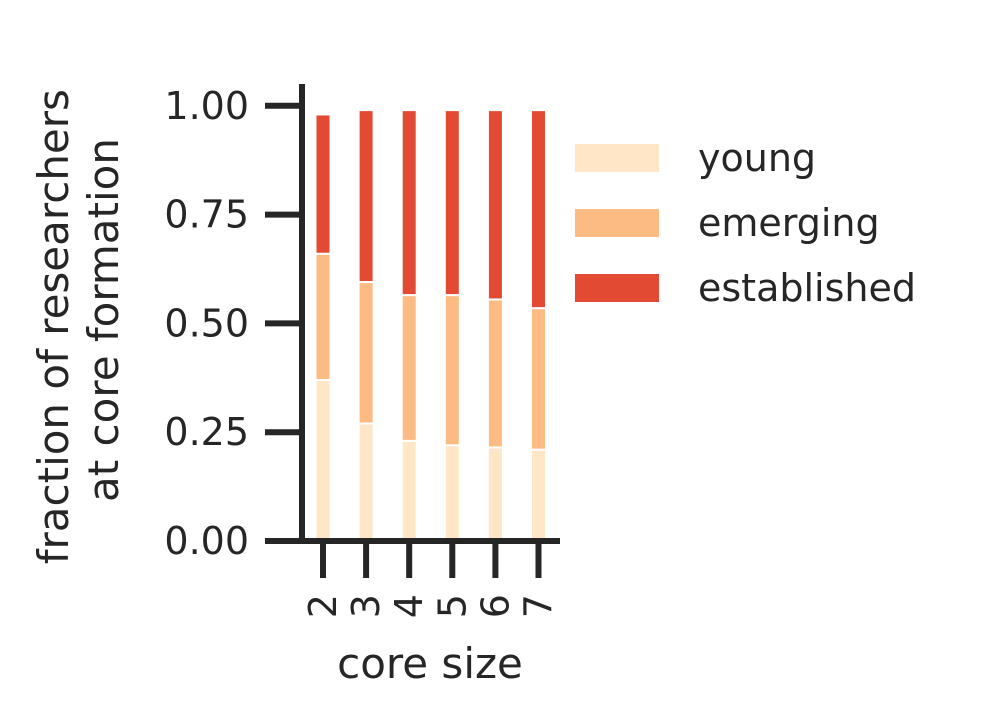 This screenshot has width=1001, height=715. Describe the element at coordinates (430, 326) in the screenshot. I see `bars-group` at that location.